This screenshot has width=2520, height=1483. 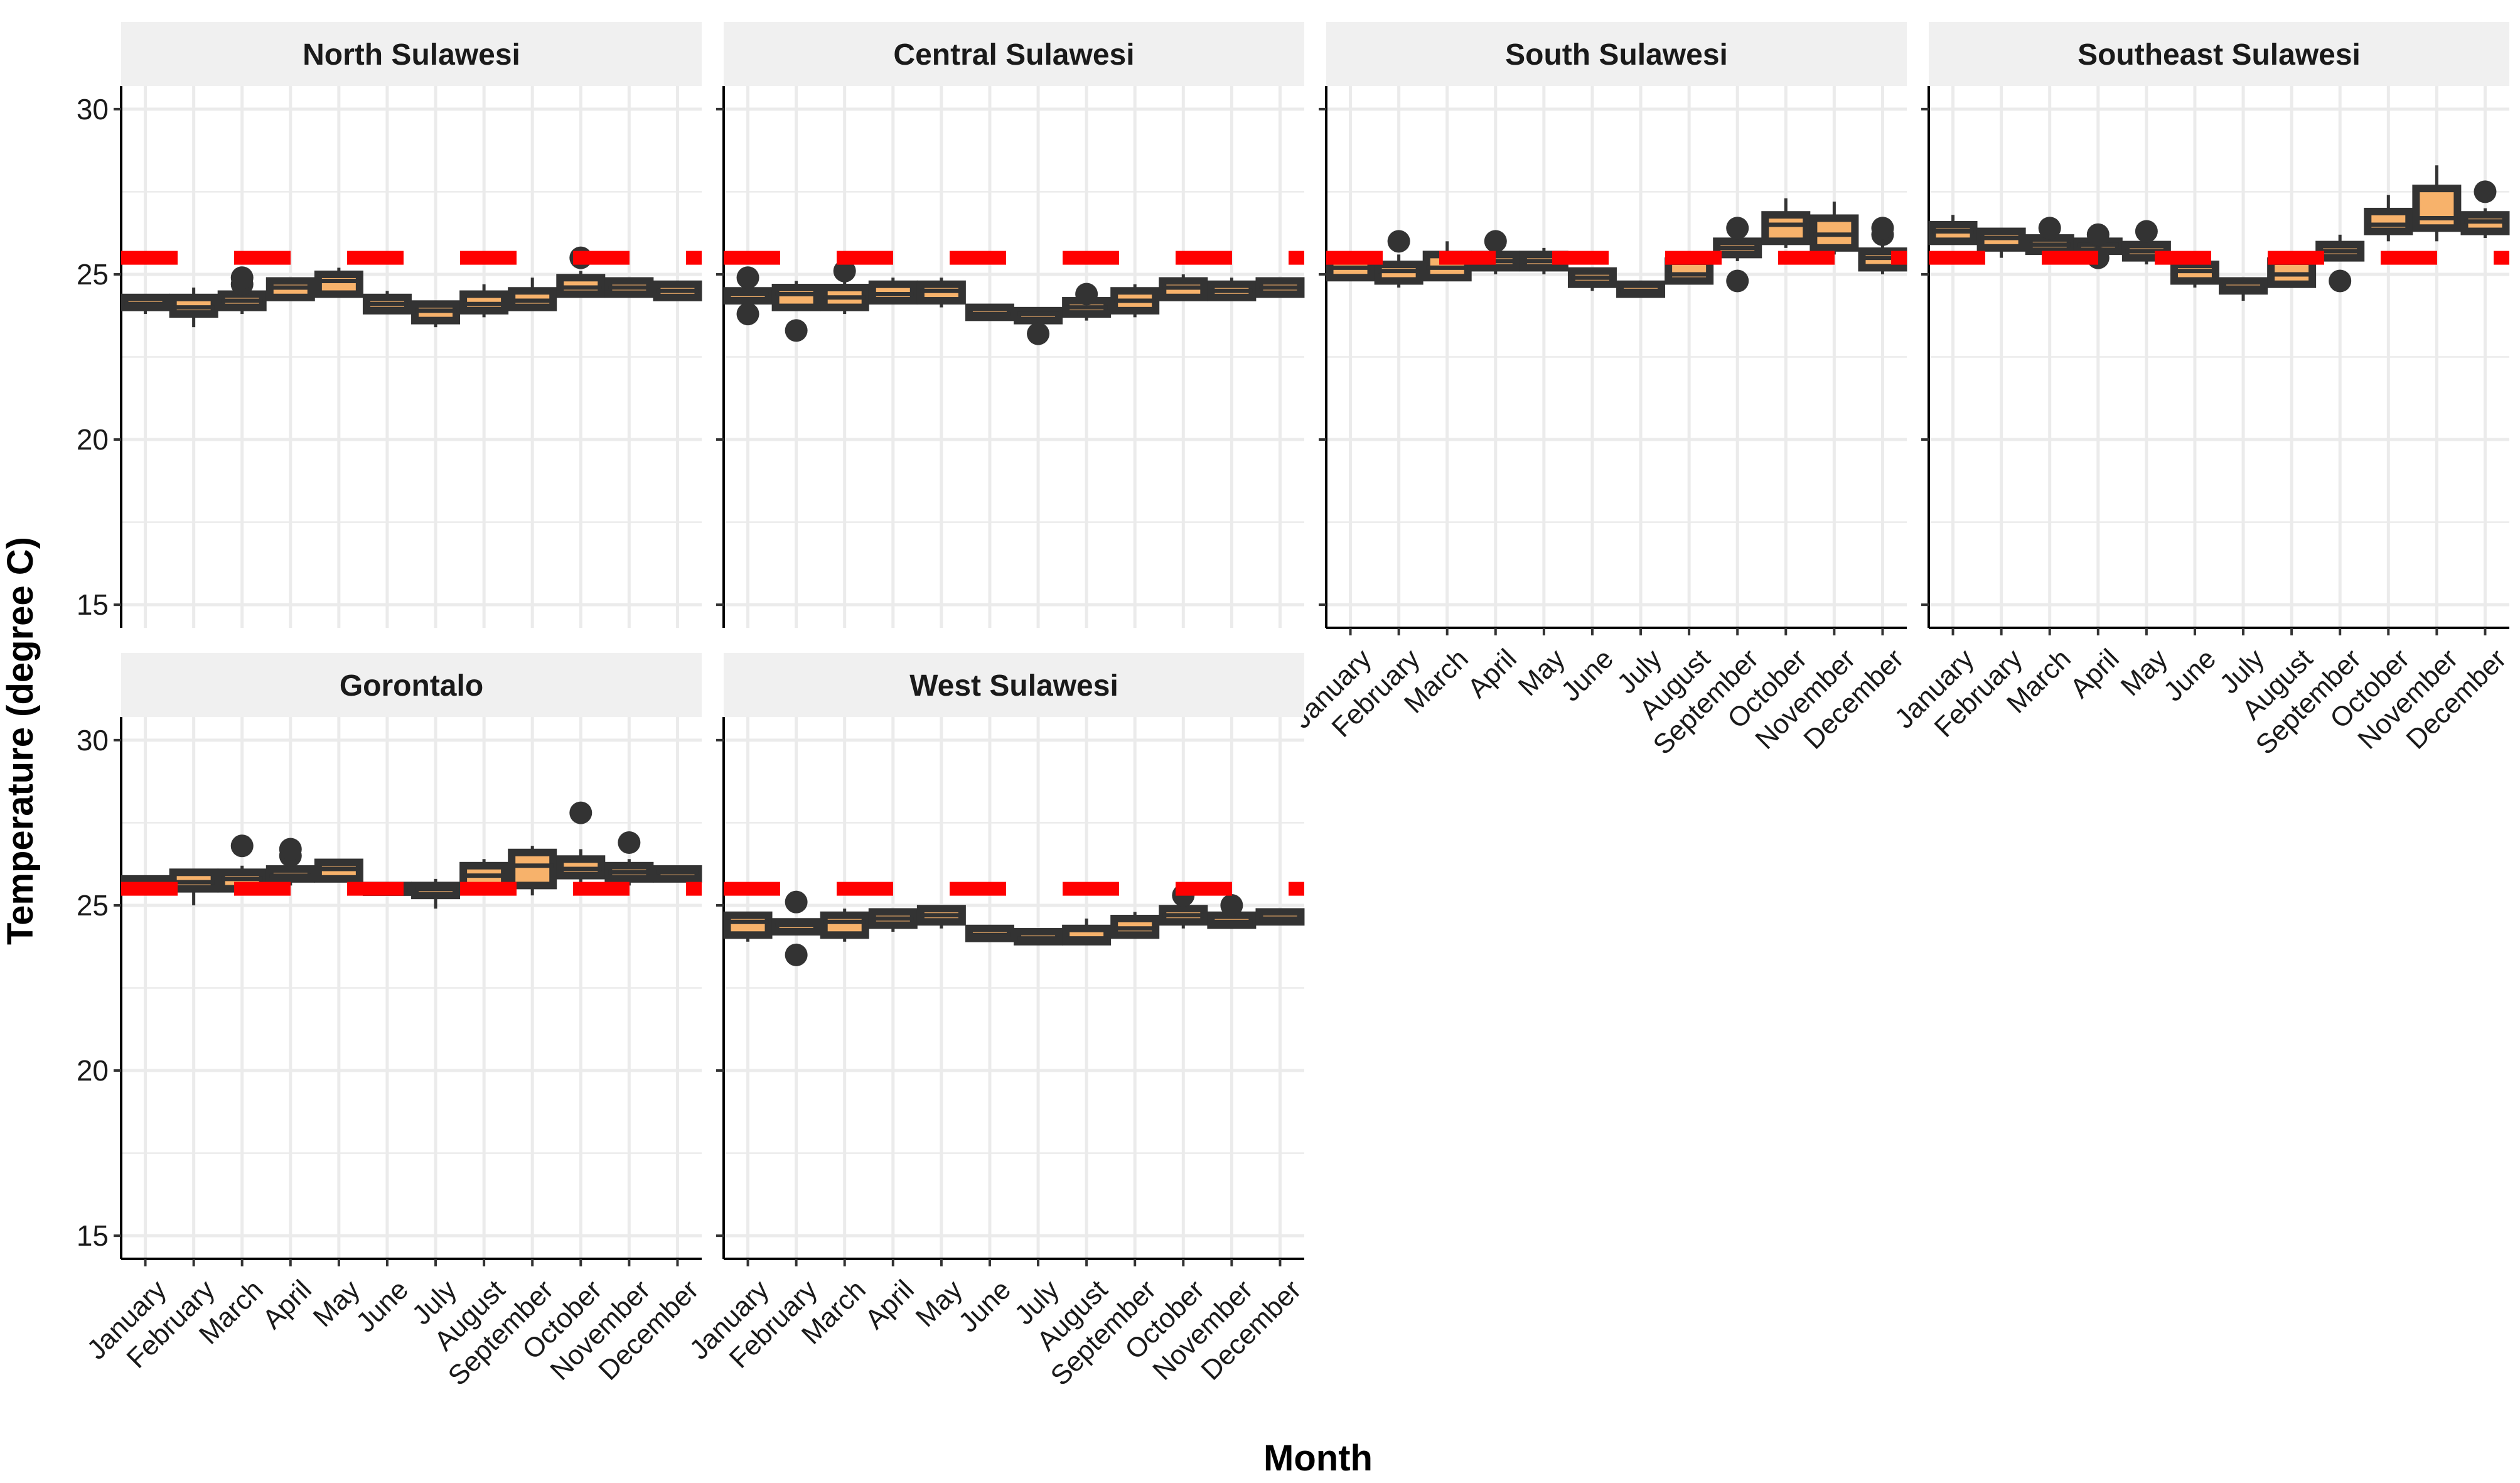 I want to click on panel-title: North Sulawesi, so click(x=411, y=55).